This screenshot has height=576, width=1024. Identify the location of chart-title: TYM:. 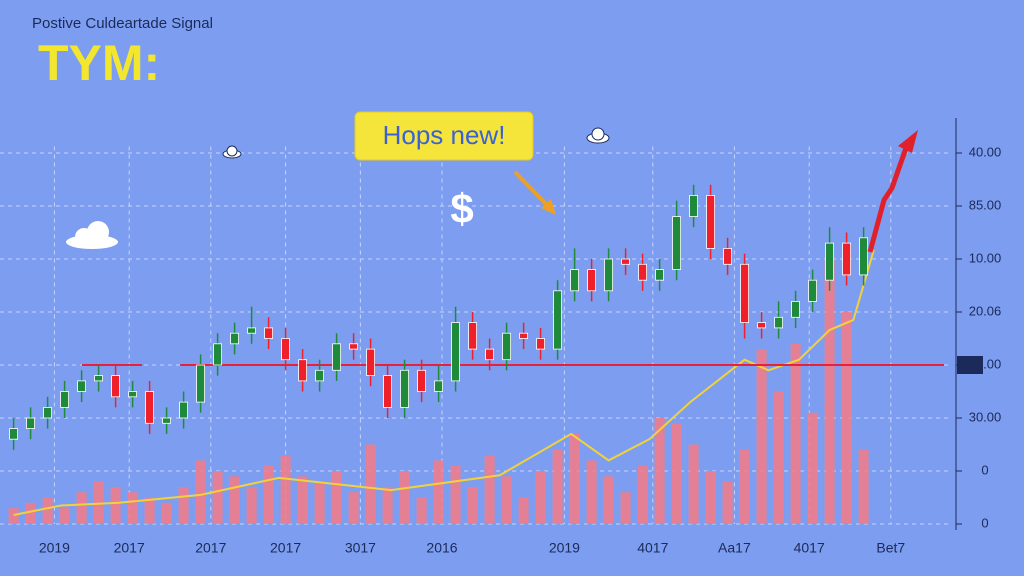
(99, 63).